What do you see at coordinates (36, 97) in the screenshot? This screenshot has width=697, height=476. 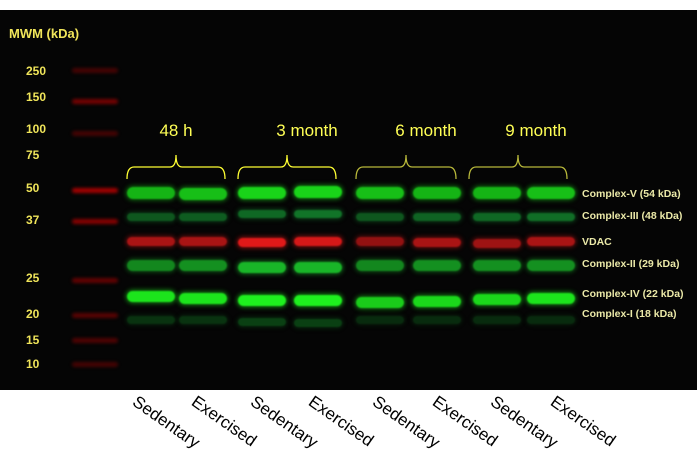 I see `mwm-marker-label: 150` at bounding box center [36, 97].